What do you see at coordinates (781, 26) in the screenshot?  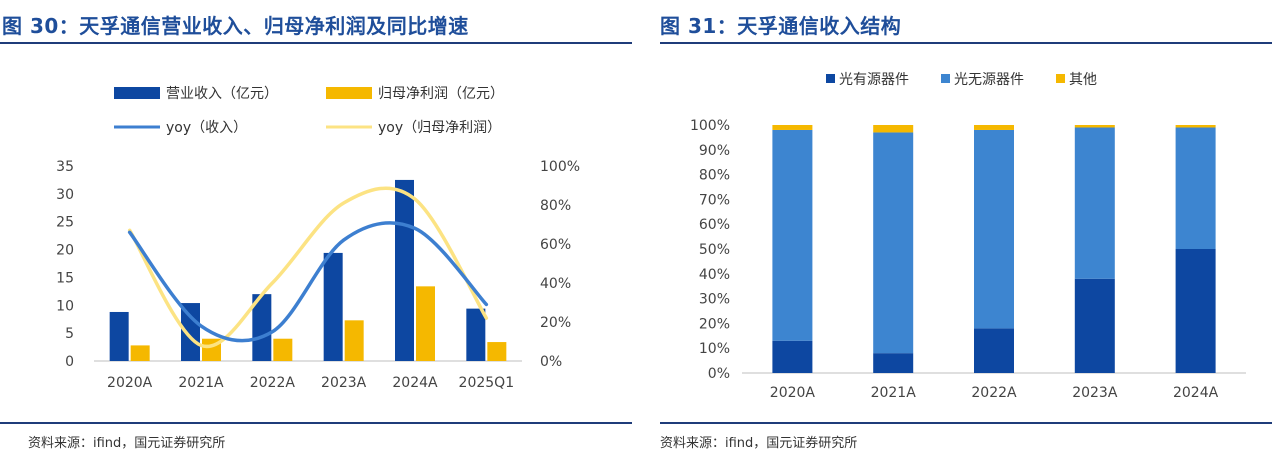 I see `figure-31-title: 图 31：天孚通信收入结构` at bounding box center [781, 26].